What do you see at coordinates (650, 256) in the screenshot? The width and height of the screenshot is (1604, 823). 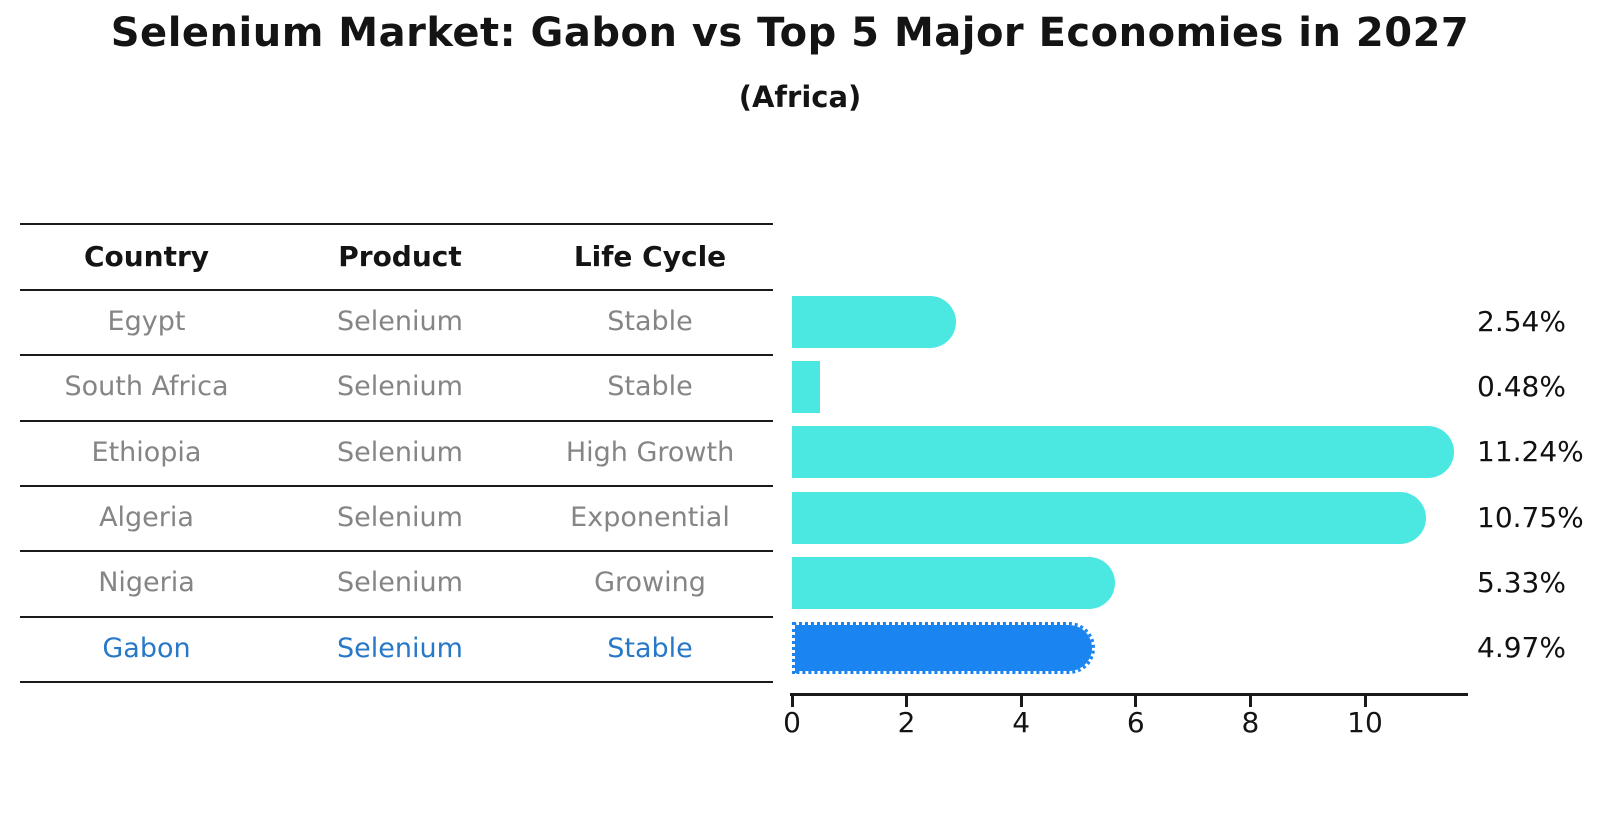 I see `table-header-lifecycle: Life Cycle` at bounding box center [650, 256].